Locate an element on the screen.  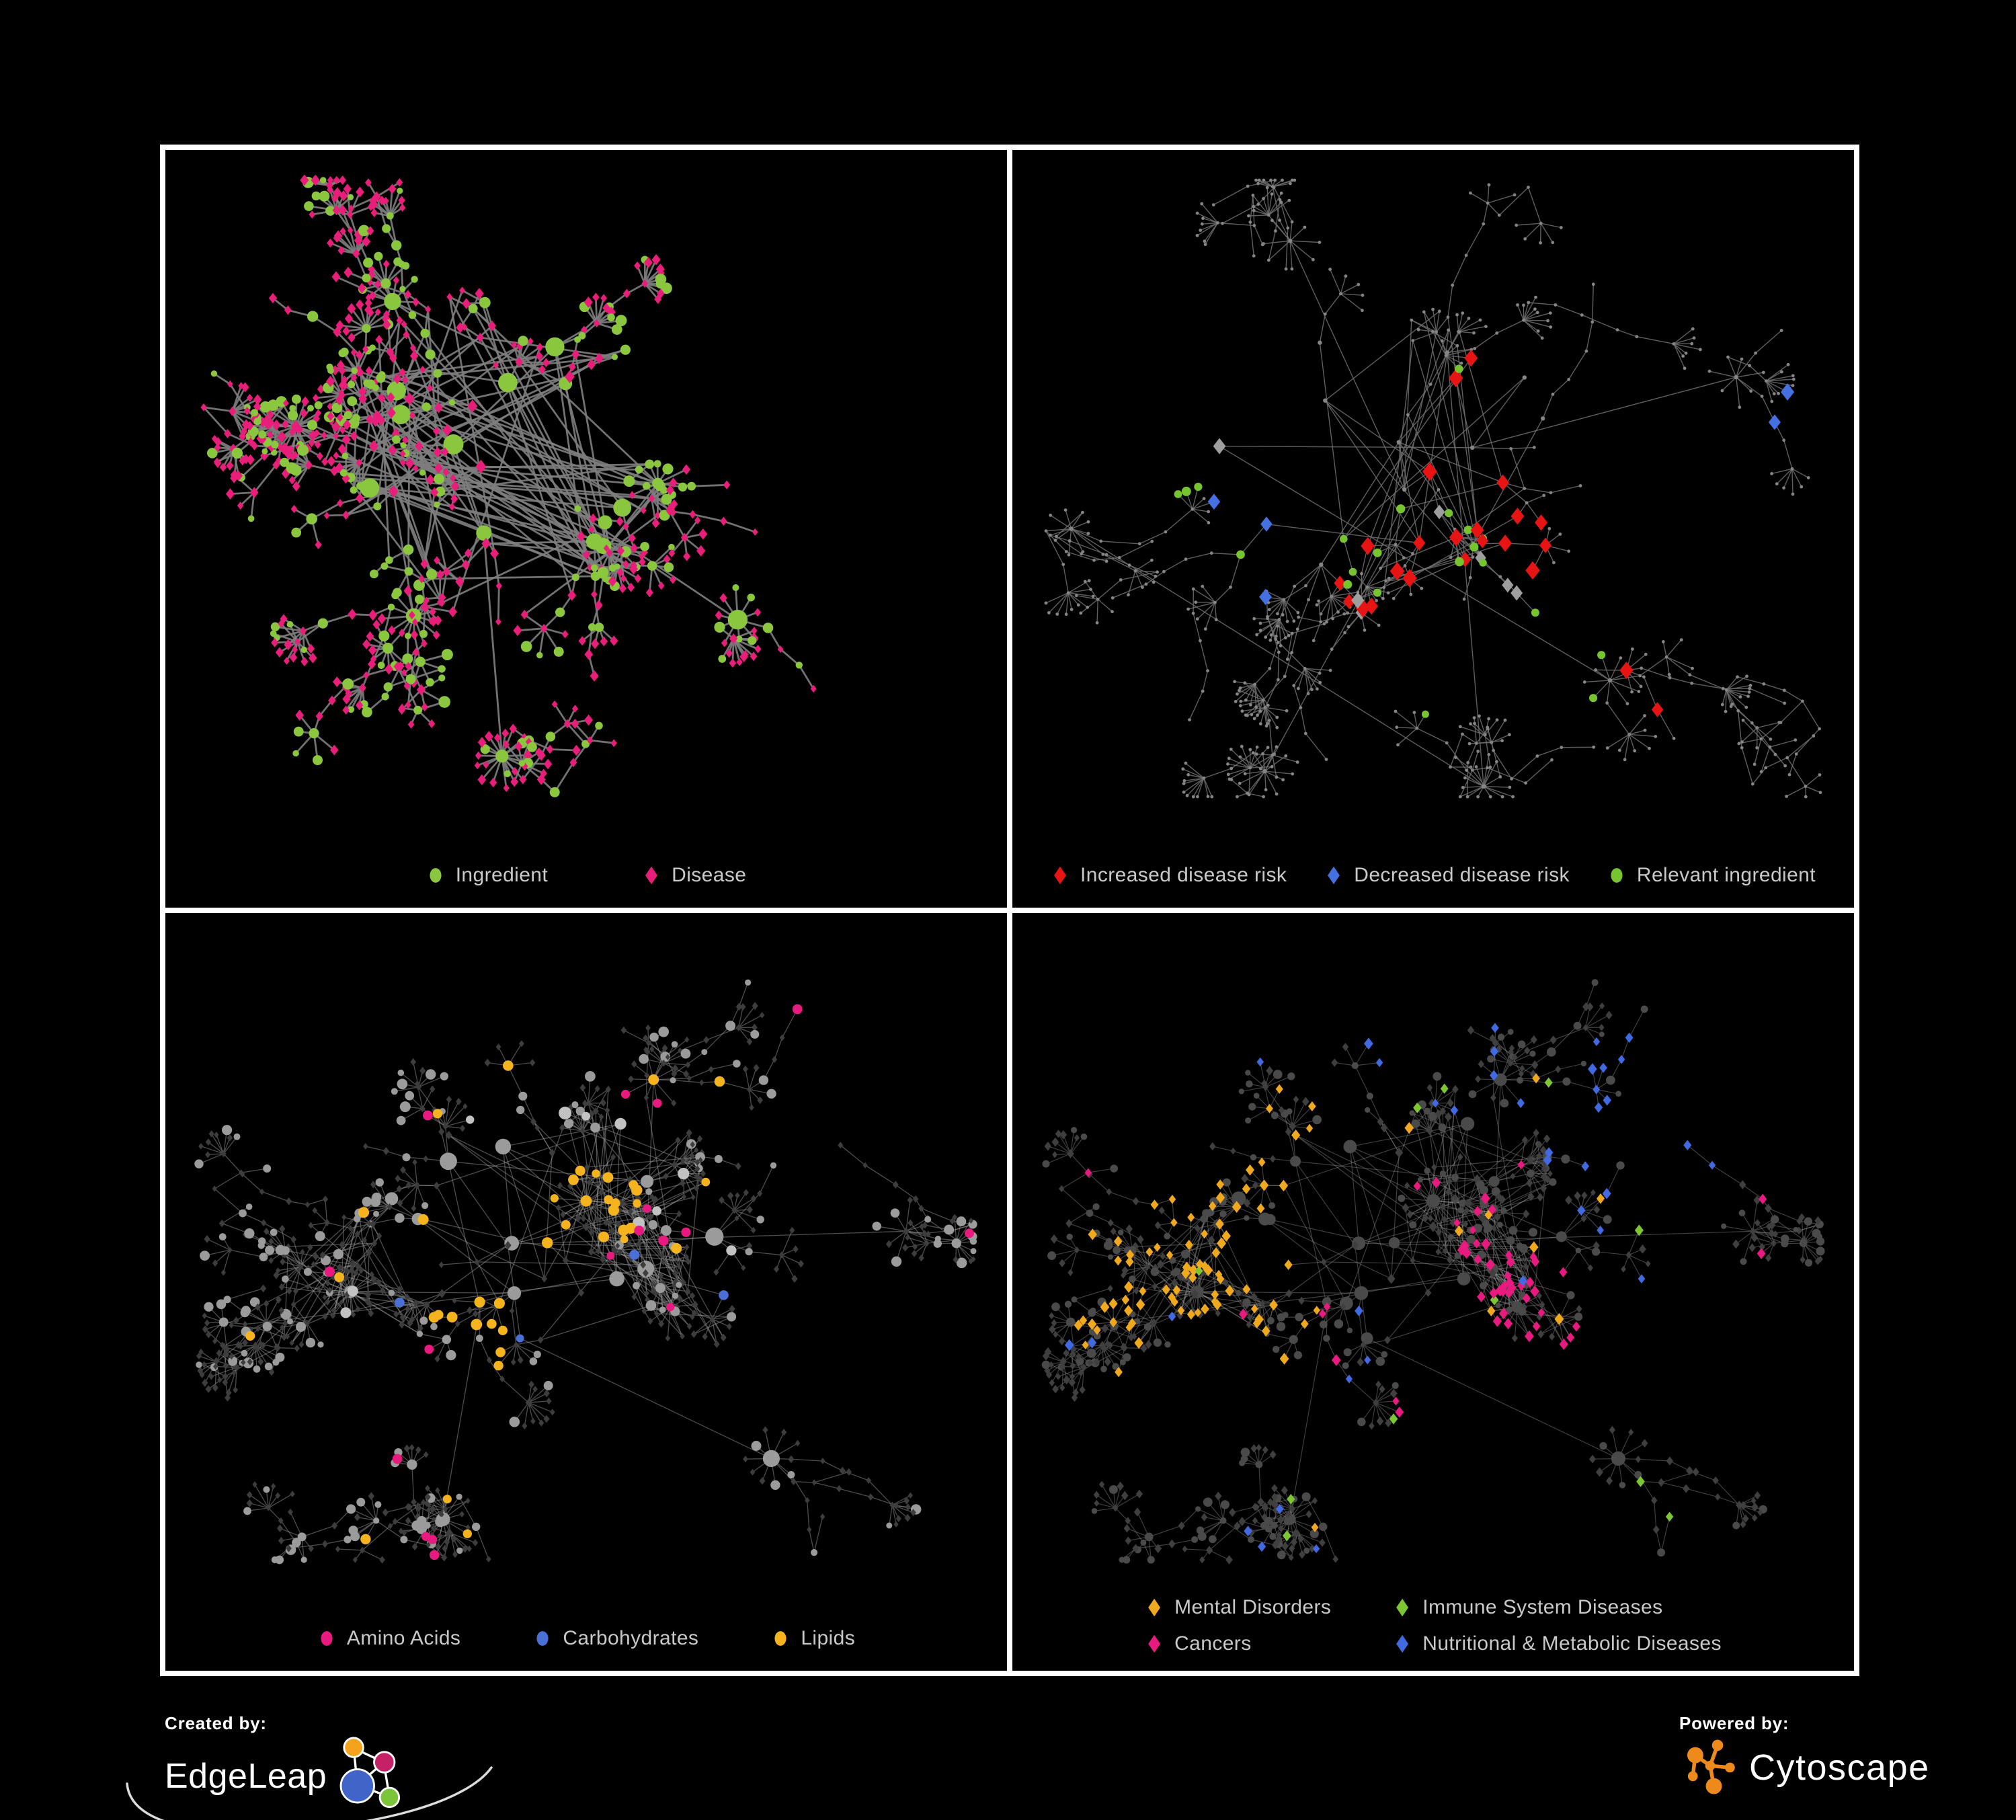
legend-item: Immune System Diseases is located at coordinates (1557, 1607).